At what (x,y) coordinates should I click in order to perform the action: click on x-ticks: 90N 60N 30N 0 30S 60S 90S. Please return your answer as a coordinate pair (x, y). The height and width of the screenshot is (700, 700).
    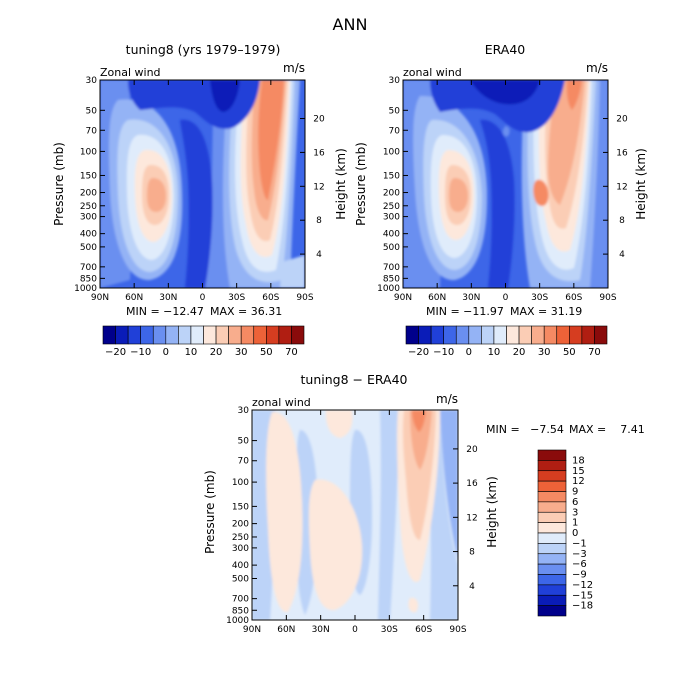
    Looking at the image, I should click on (355, 522).